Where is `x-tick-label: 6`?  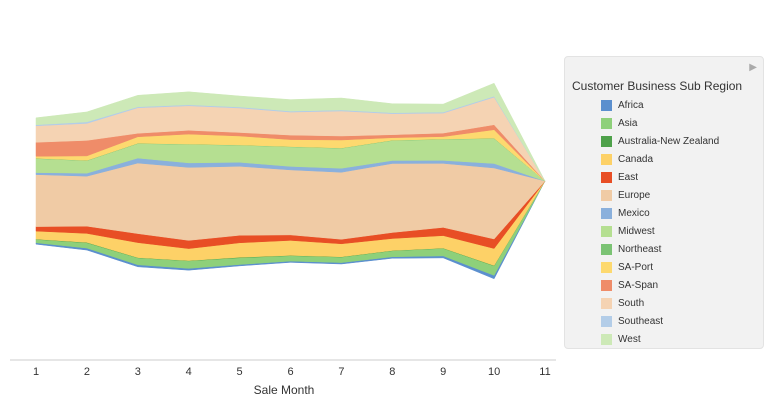 x-tick-label: 6 is located at coordinates (290, 372).